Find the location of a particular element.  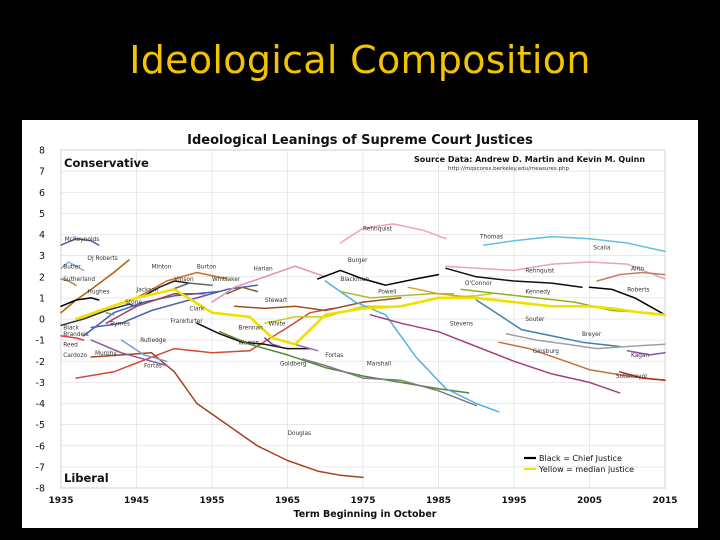

legend-label-median: Yellow = median justice is located at coordinates (586, 469).